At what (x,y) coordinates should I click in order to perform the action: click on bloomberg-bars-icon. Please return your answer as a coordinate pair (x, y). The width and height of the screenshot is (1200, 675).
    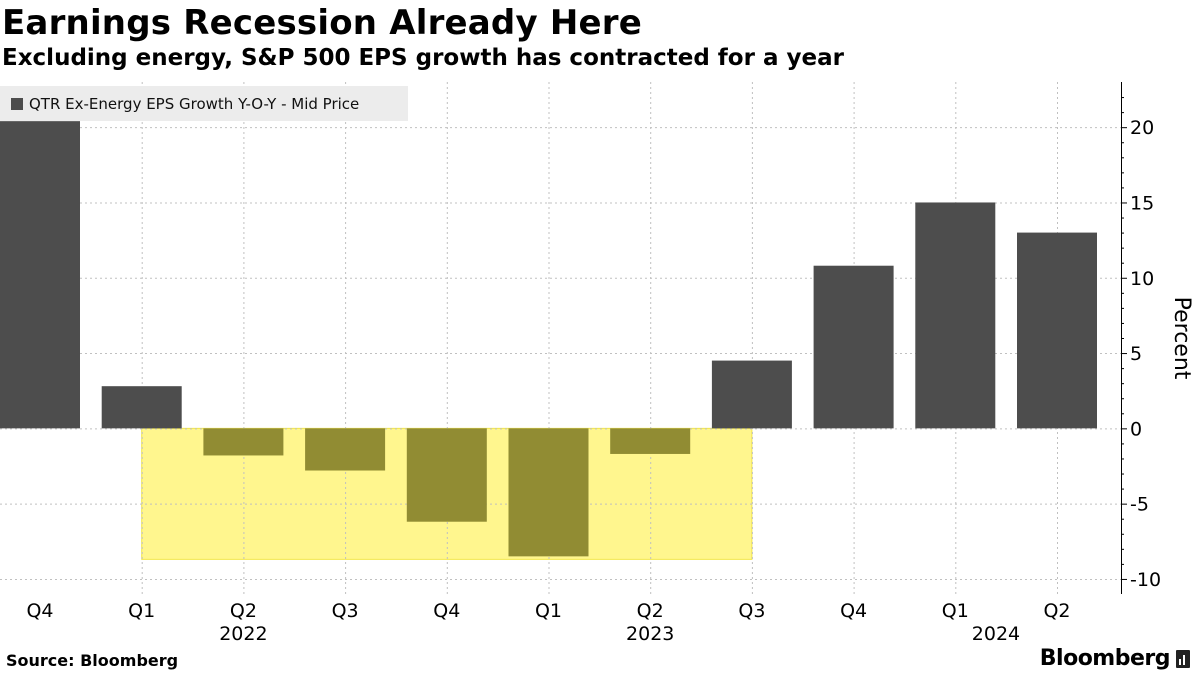
    Looking at the image, I should click on (1183, 658).